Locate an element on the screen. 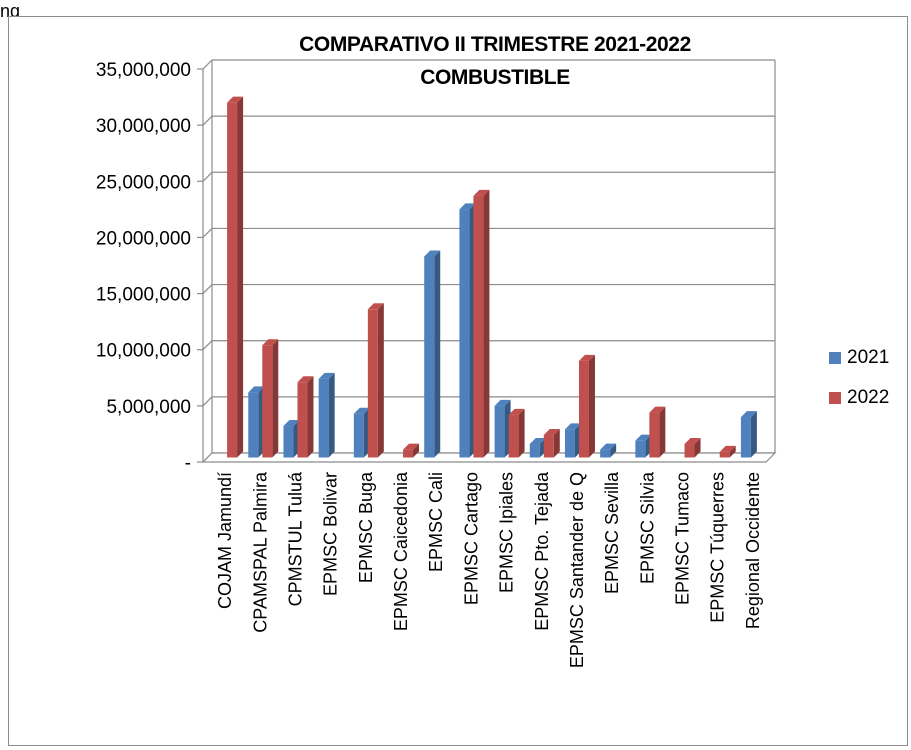  legend-swatch-2022 is located at coordinates (835, 398).